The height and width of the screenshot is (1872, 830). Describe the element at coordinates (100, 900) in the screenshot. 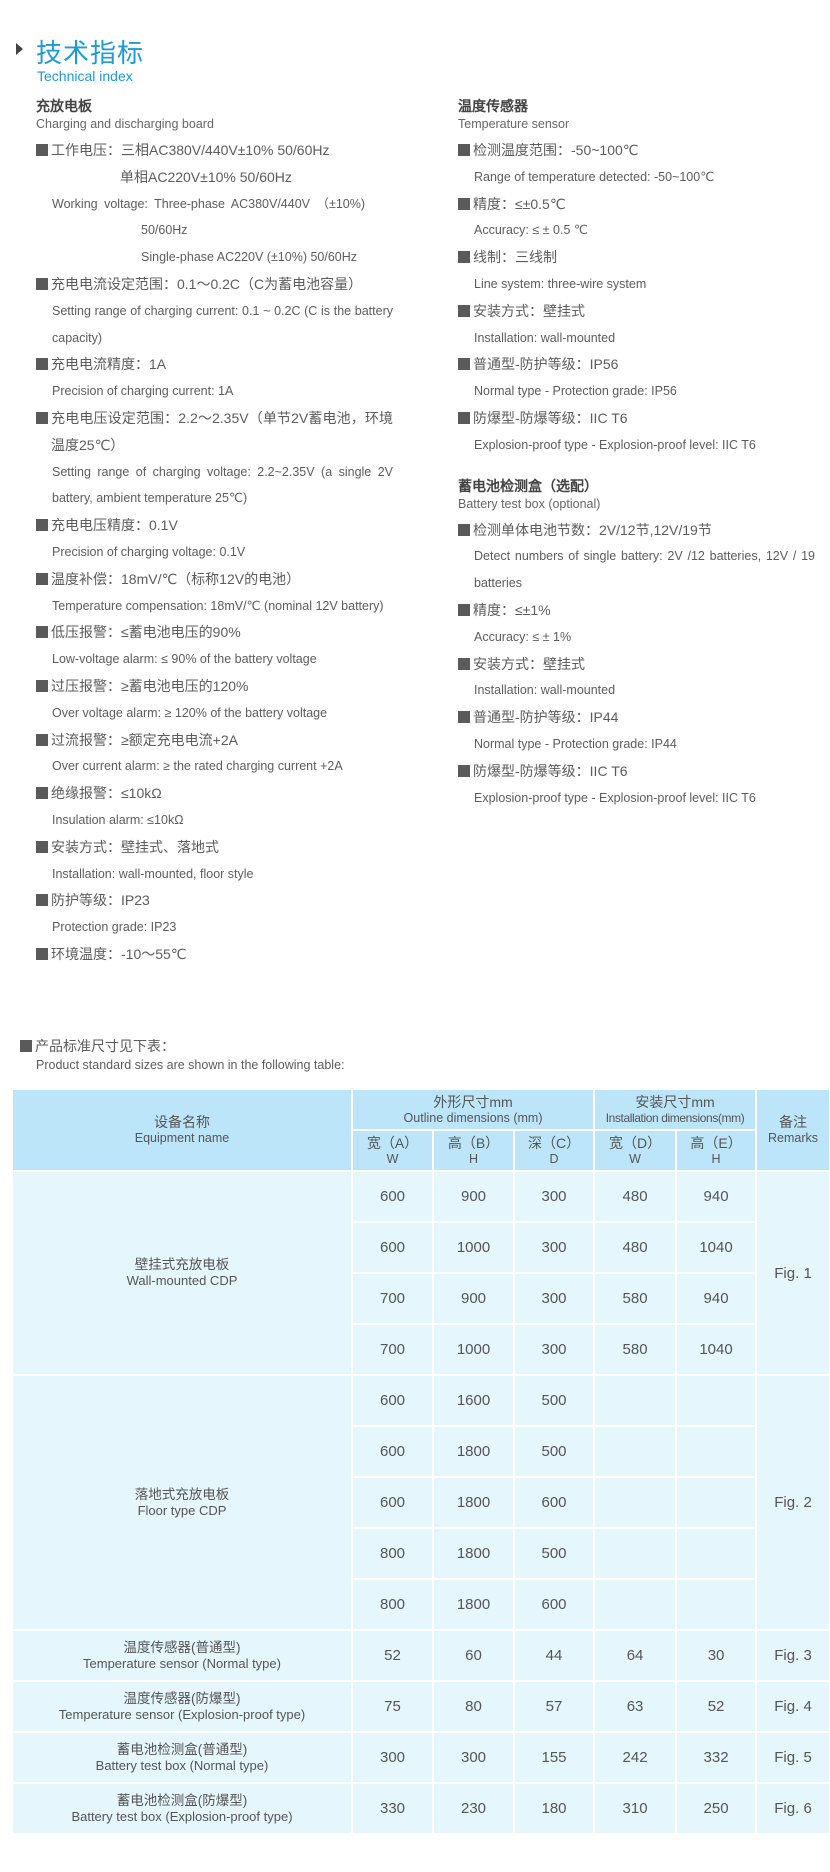

I see `spec-cn: 防护等级：IP23` at that location.